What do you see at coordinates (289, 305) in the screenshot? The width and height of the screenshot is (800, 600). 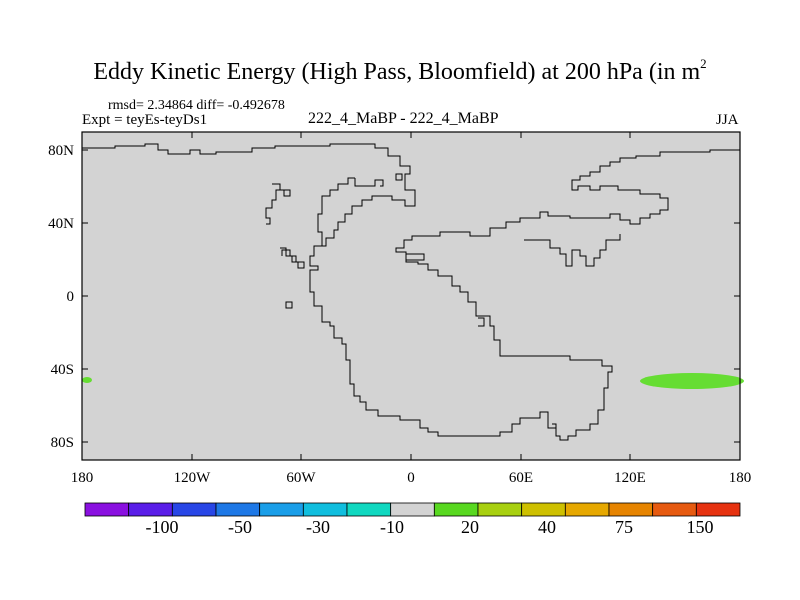 I see `coastline-island-a` at bounding box center [289, 305].